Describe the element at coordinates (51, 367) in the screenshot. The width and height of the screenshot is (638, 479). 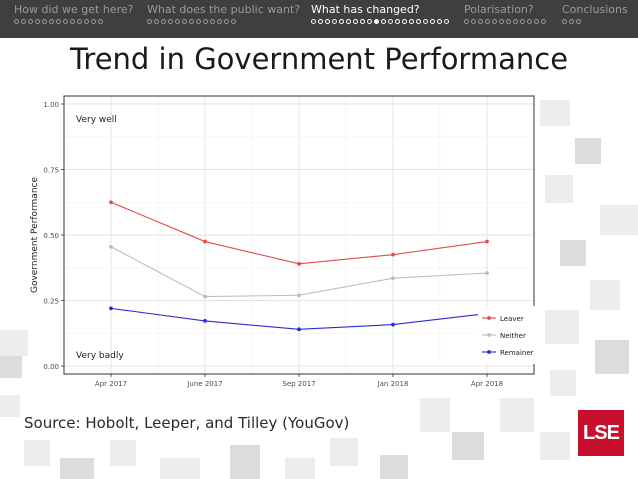
I see `y-tick-label: 0.00` at that location.